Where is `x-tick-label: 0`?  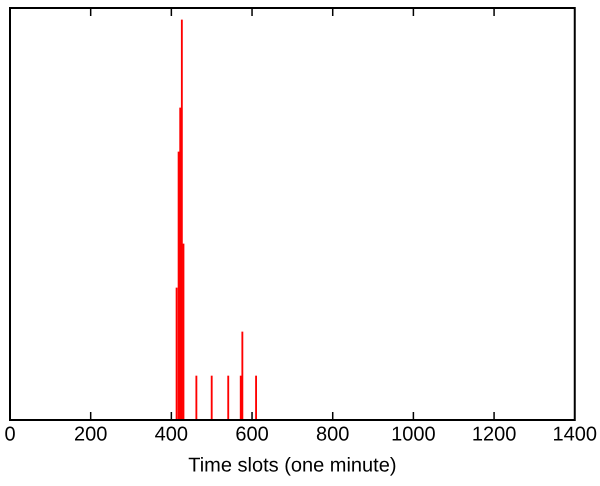 x-tick-label: 0 is located at coordinates (10, 435).